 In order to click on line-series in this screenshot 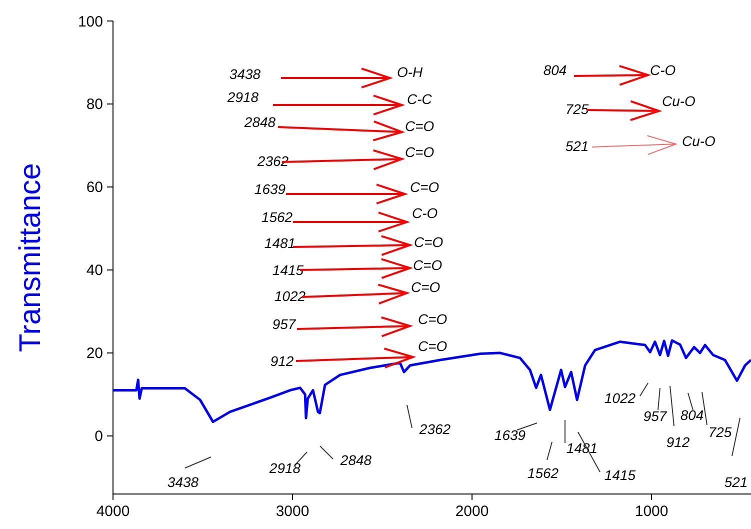, I will do `click(431, 381)`.